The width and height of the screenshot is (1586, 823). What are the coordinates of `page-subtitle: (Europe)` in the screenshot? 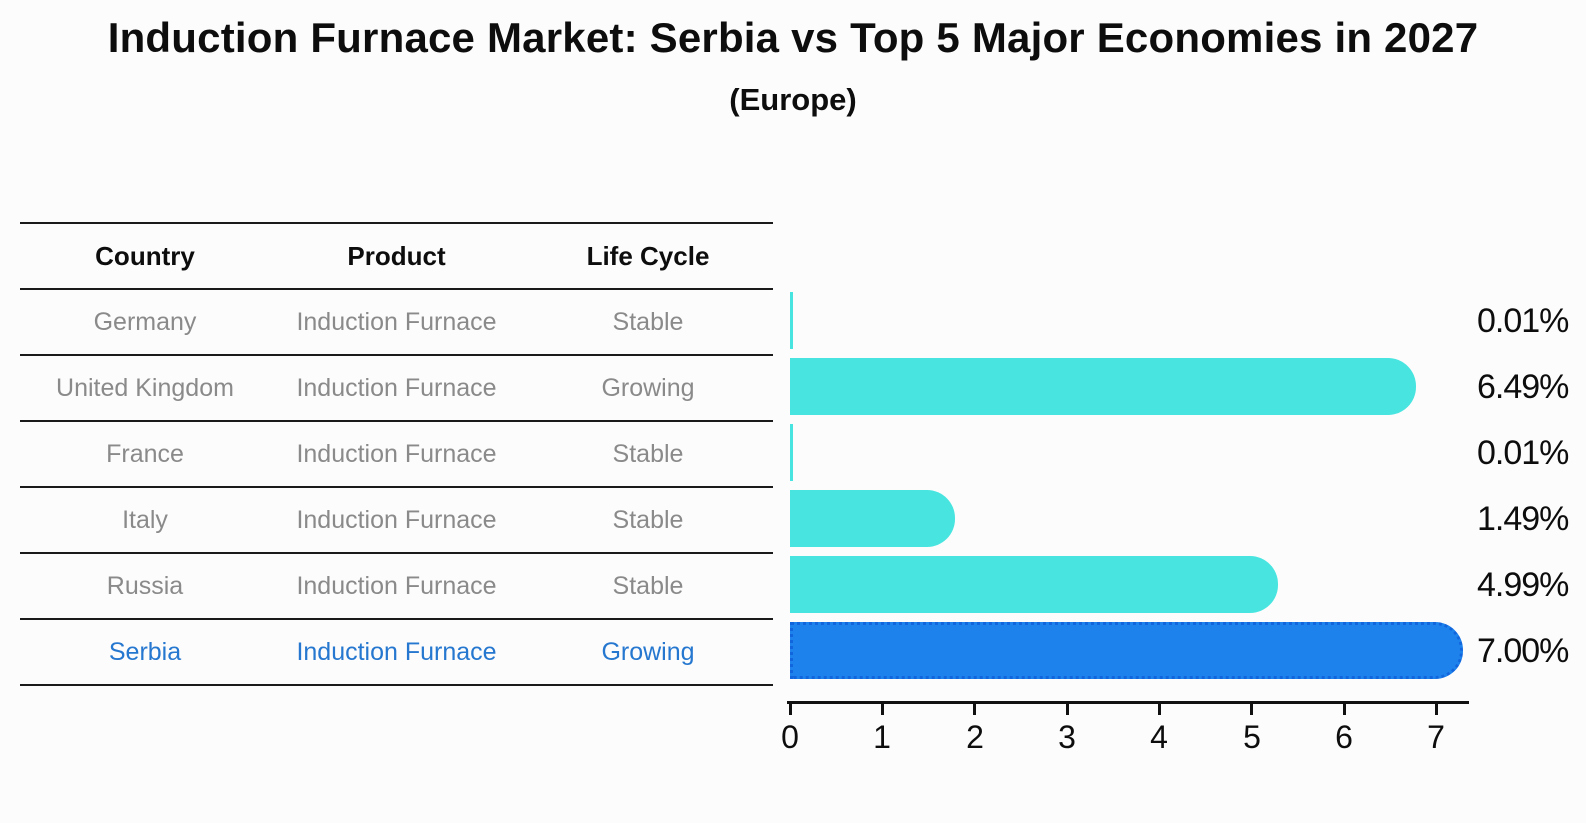 It's located at (793, 99).